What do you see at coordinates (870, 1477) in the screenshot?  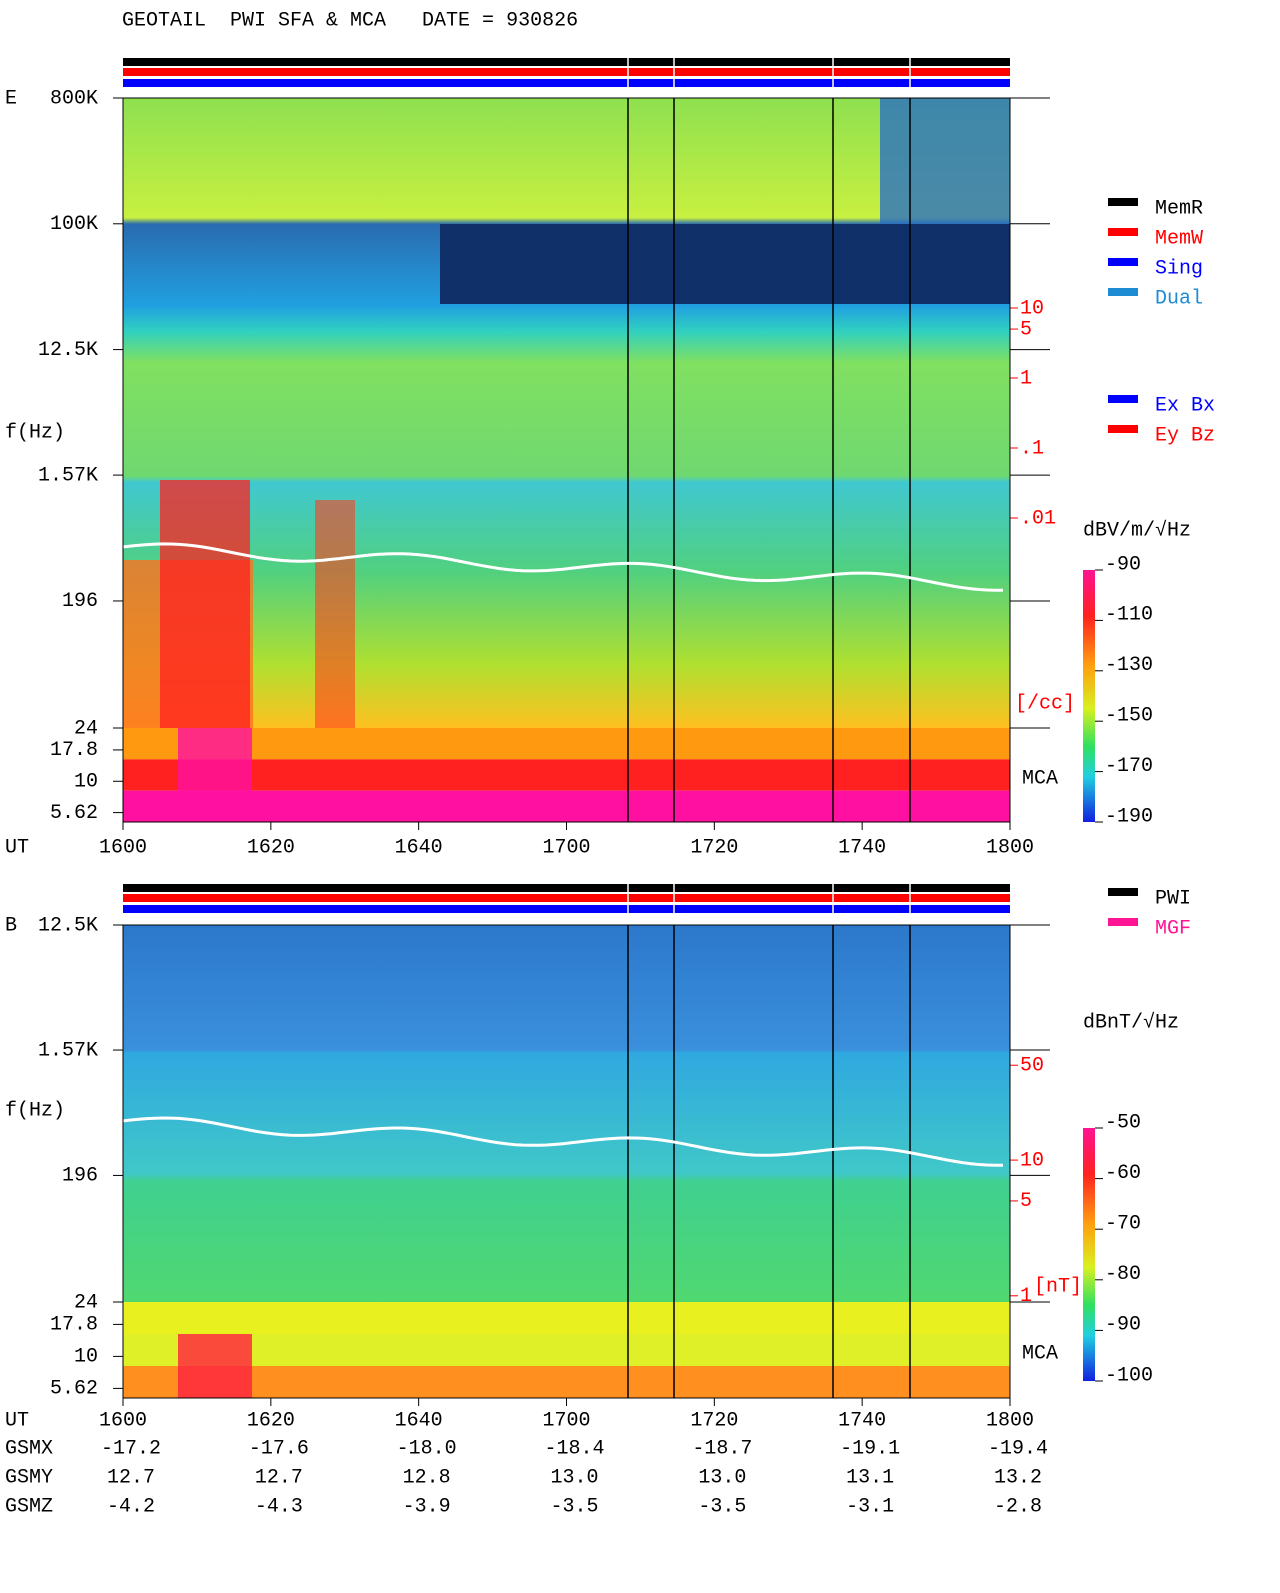 I see `orbit-value: 13.1` at bounding box center [870, 1477].